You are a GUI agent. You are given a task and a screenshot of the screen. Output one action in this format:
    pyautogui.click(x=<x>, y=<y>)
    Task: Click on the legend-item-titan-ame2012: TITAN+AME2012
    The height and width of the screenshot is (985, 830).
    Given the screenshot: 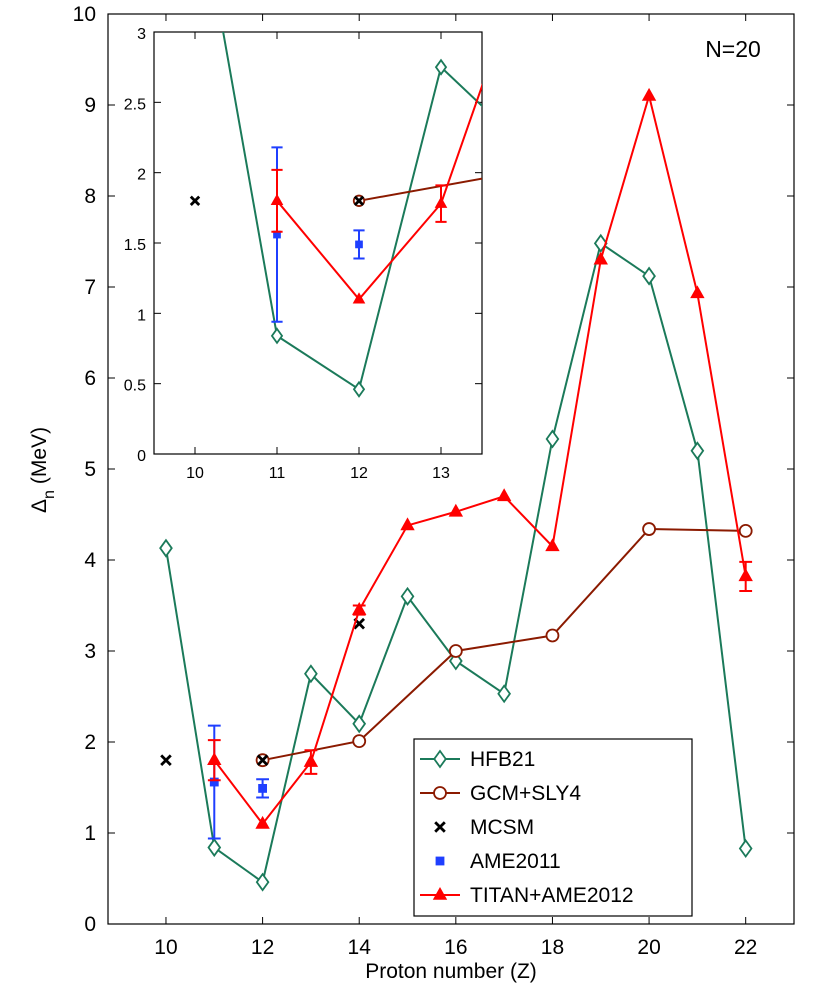 What is the action you would take?
    pyautogui.click(x=527, y=895)
    